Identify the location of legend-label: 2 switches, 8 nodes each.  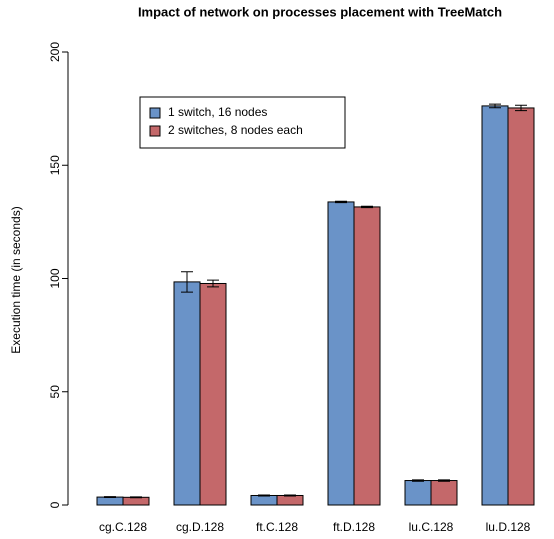
(235, 130).